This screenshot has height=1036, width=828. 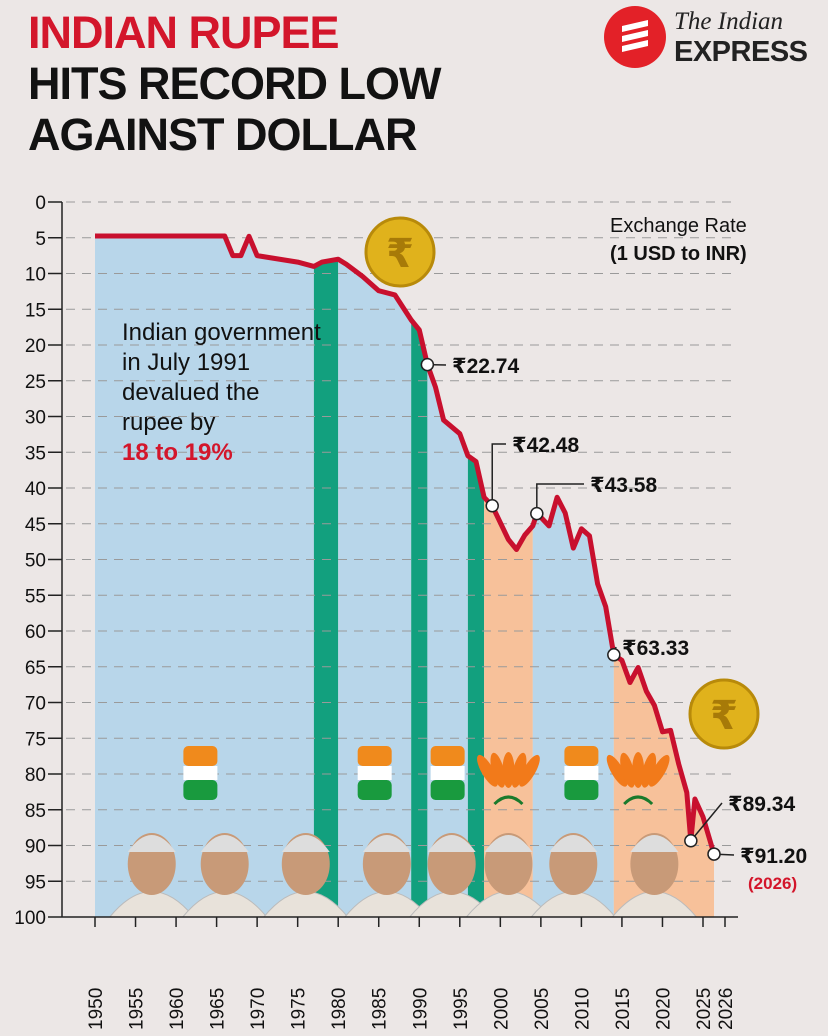 I want to click on y-tick-label: 100, so click(x=30, y=918).